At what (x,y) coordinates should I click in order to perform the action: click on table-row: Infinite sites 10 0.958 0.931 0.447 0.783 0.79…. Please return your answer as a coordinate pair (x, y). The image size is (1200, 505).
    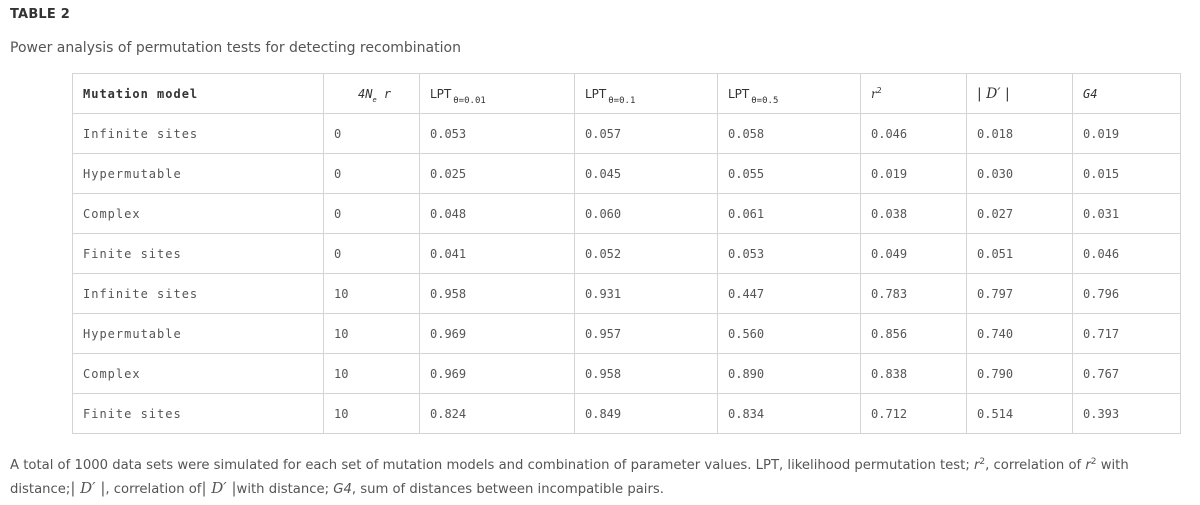
    Looking at the image, I should click on (626, 293).